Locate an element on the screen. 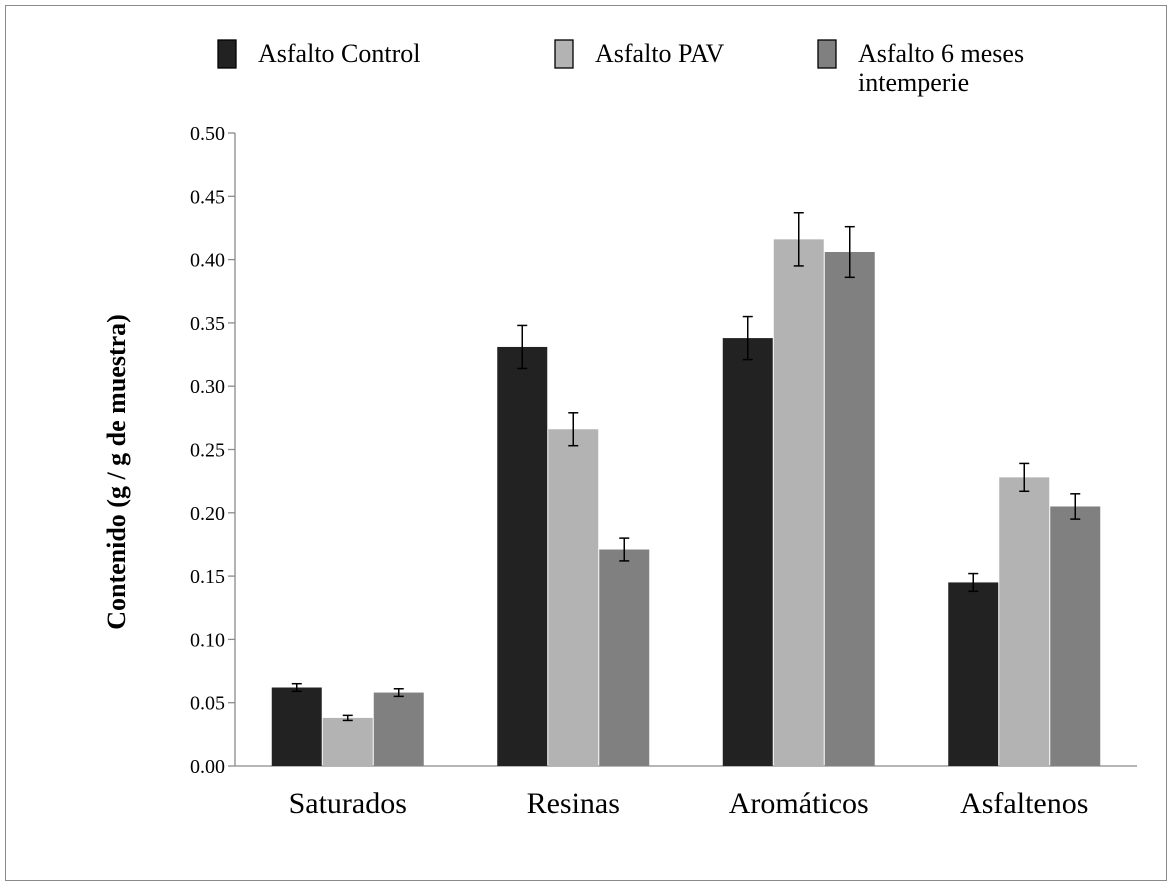 Image resolution: width=1174 pixels, height=888 pixels. y-tick-label: 0.10 is located at coordinates (207, 640).